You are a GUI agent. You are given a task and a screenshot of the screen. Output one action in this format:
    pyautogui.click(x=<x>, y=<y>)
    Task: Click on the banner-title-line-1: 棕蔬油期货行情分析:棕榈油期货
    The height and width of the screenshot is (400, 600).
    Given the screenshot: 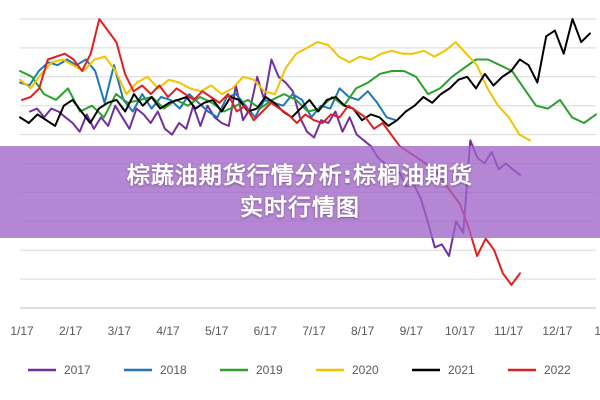 What is the action you would take?
    pyautogui.click(x=300, y=176)
    